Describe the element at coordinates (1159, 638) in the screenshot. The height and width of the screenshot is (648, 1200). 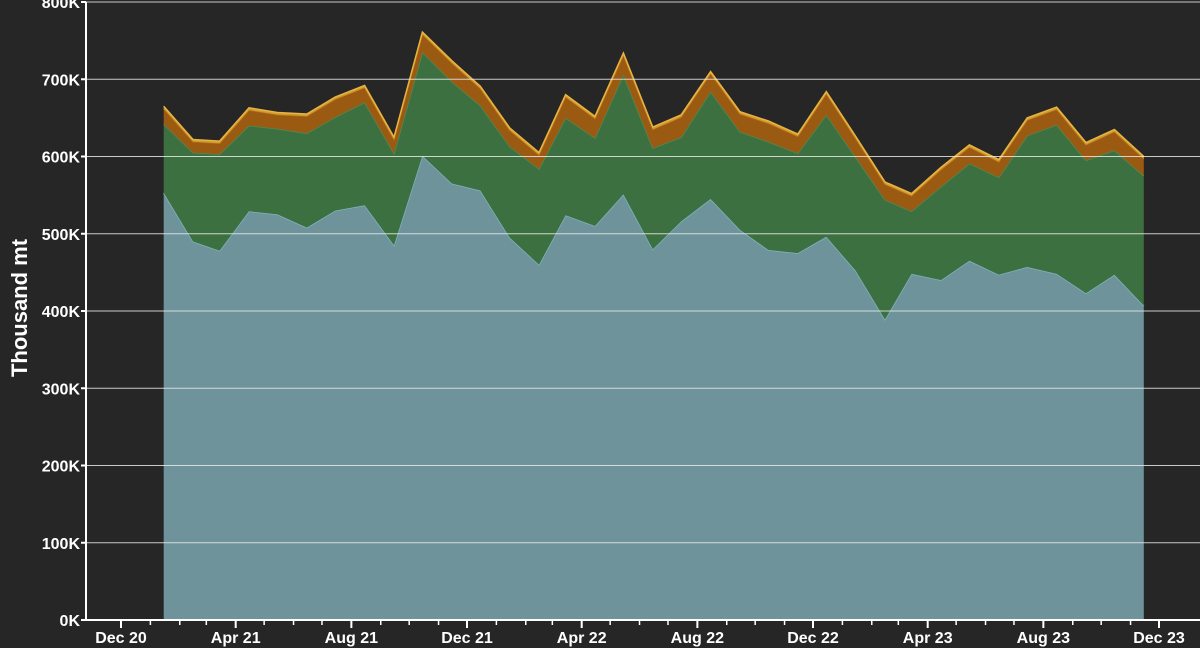
I see `x-tick-label: Dec 23` at that location.